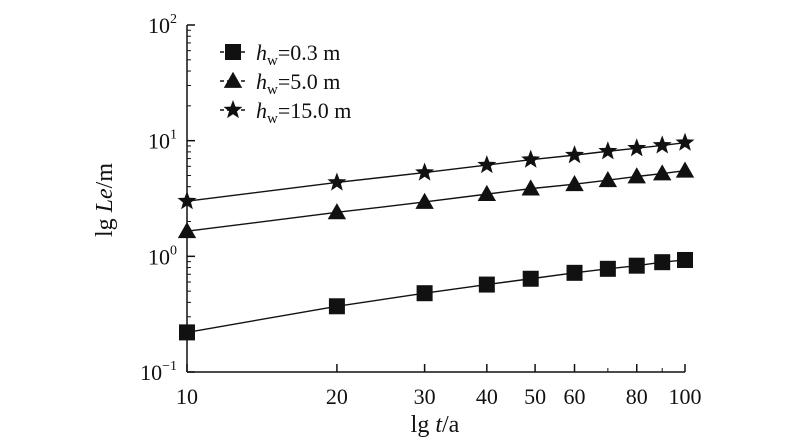  What do you see at coordinates (105, 176) in the screenshot?
I see `y-axis-label-unit: /m` at bounding box center [105, 176].